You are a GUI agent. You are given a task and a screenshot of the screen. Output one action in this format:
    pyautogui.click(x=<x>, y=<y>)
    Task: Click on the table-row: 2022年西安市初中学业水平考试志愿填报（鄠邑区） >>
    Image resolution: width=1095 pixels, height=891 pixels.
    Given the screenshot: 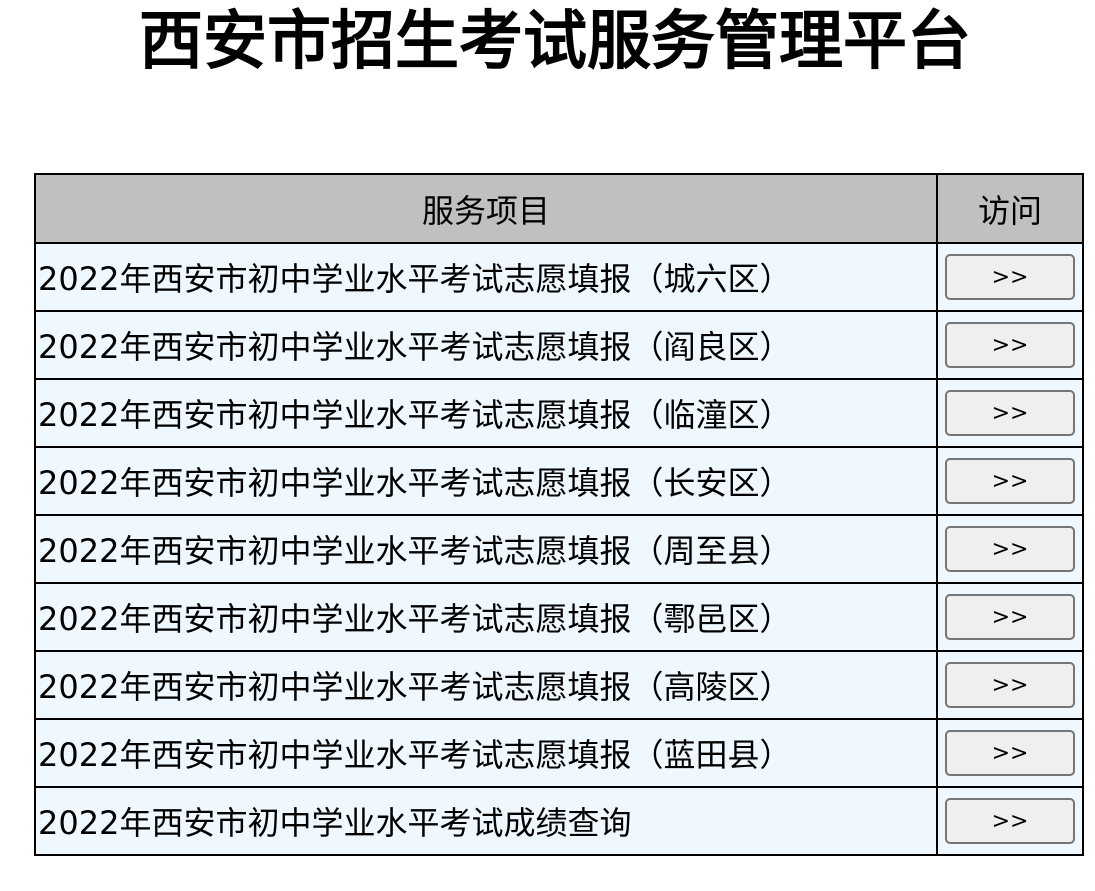 What is the action you would take?
    pyautogui.click(x=559, y=617)
    